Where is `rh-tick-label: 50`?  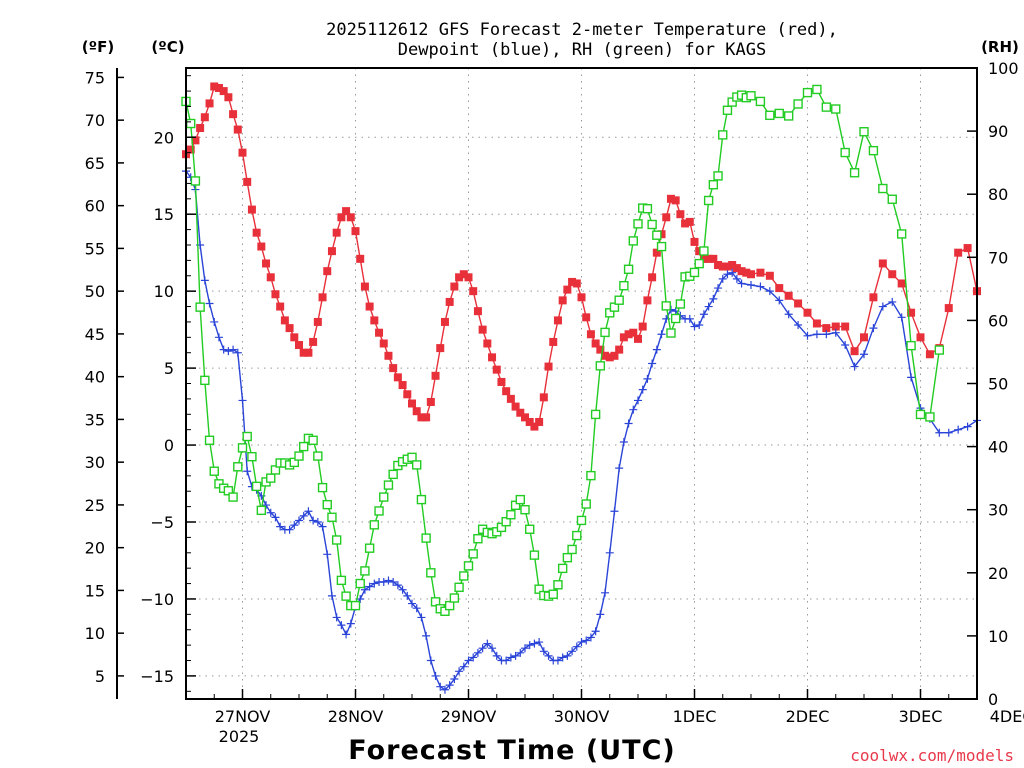 rh-tick-label: 50 is located at coordinates (998, 384).